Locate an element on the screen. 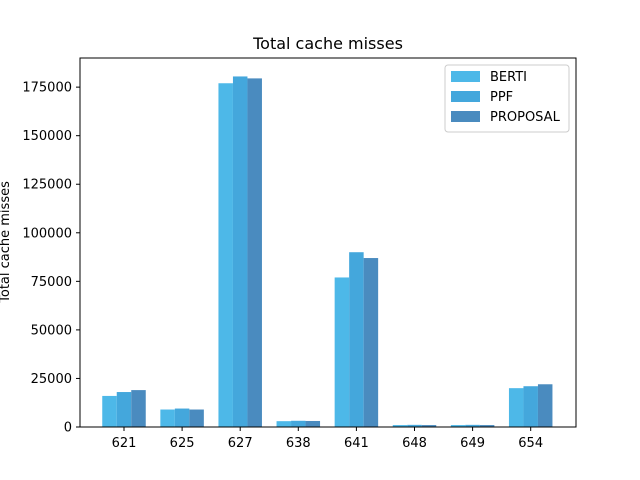 The width and height of the screenshot is (640, 480). y-axis: 0 25000 50000 75000 100000 125000 150000 175000 is located at coordinates (51, 258).